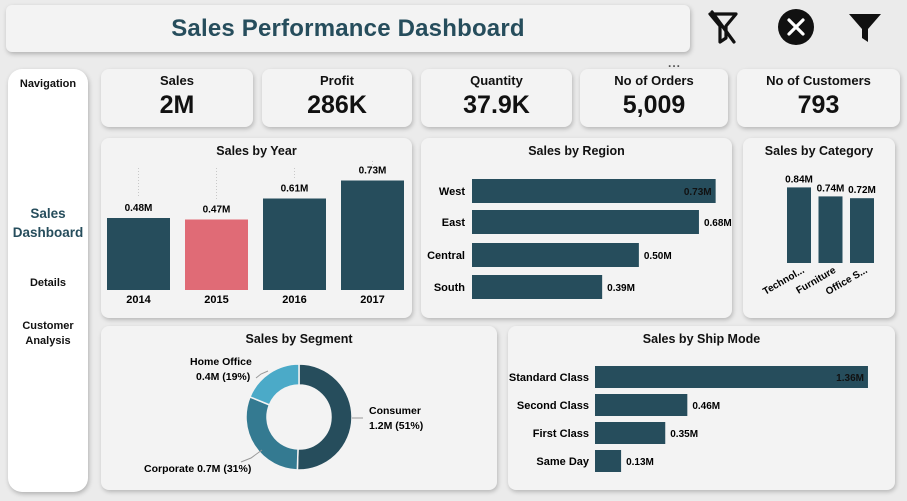 The image size is (907, 501). I want to click on bar-south, so click(537, 287).